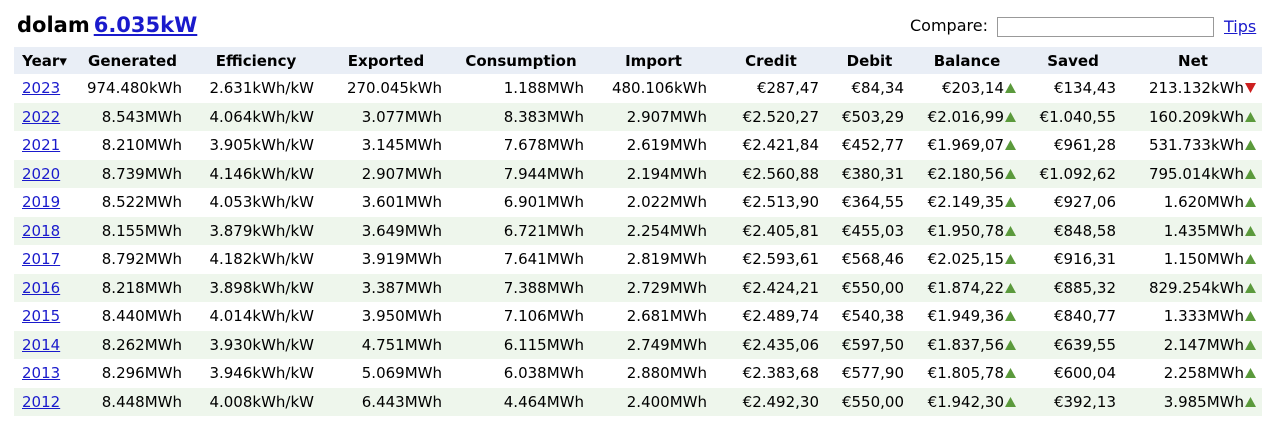 The image size is (1280, 444). I want to click on year-cell: 2022, so click(44, 116).